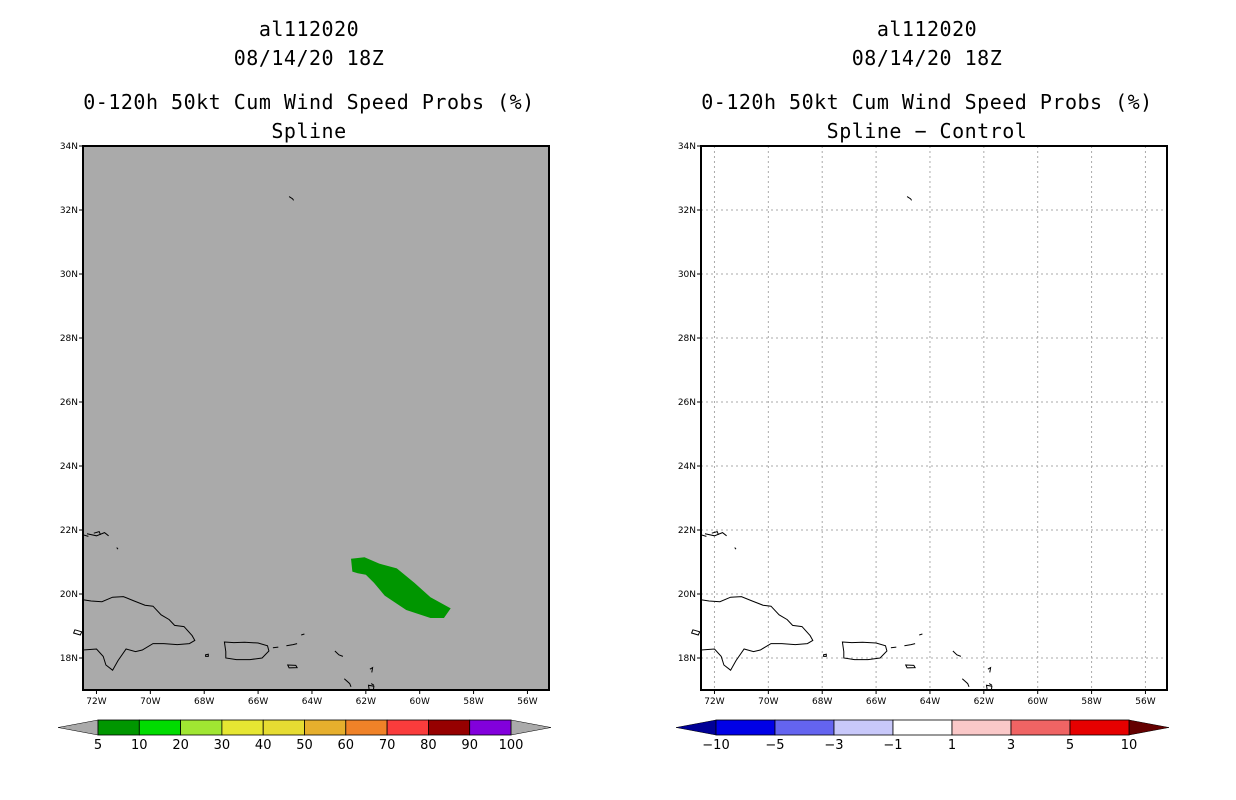  I want to click on colorbar-label: 20, so click(180, 745).